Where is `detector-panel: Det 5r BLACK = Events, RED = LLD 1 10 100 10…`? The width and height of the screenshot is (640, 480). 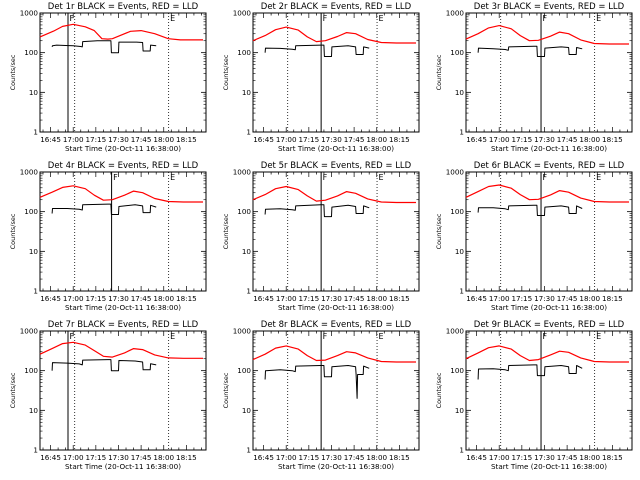
detector-panel: Det 5r BLACK = Events, RED = LLD 1 10 100 10… is located at coordinates (321, 236).